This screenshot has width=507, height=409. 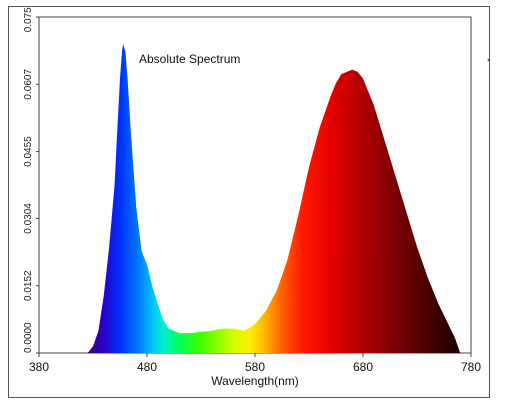 I want to click on y-tick-label: 0.0304, so click(x=28, y=218).